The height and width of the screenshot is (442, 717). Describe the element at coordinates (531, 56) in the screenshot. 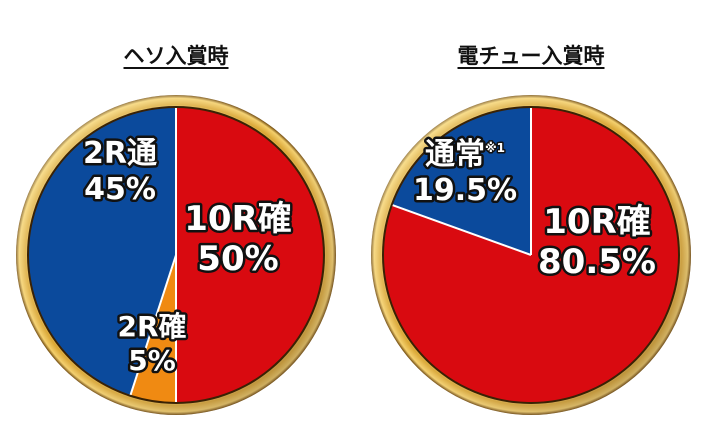

I see `chart-title-denchu: 電チュー入賞時` at that location.